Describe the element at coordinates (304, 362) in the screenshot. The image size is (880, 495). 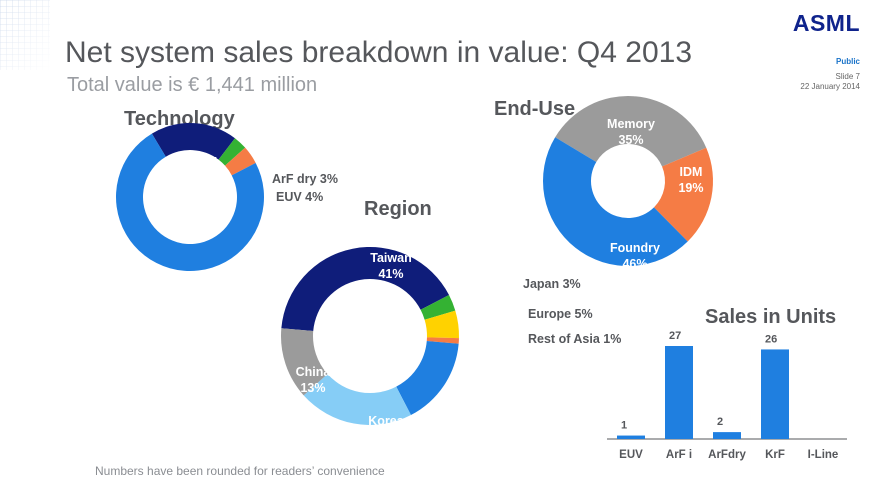
I see `region-slice-china` at that location.